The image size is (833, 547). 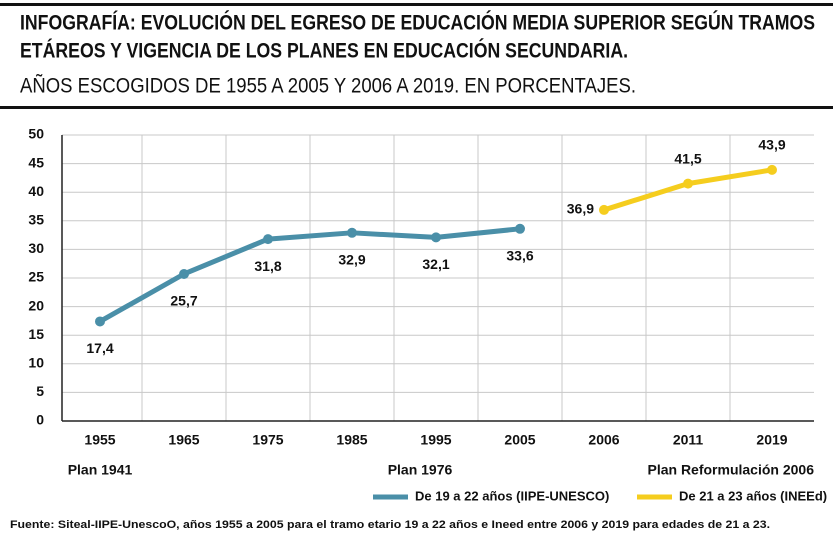 What do you see at coordinates (36, 277) in the screenshot?
I see `y-tick-label: 25` at bounding box center [36, 277].